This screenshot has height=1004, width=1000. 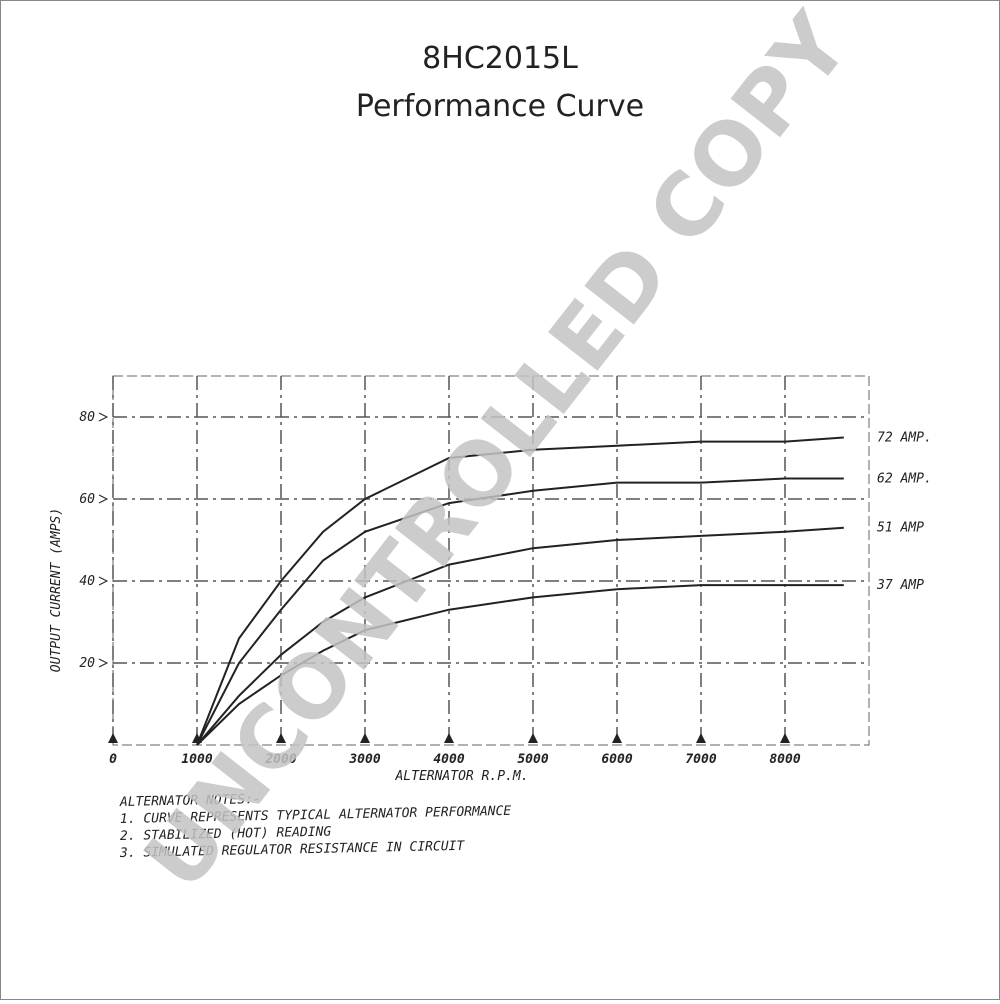 I want to click on x-tick-label: 3000, so click(x=364, y=759).